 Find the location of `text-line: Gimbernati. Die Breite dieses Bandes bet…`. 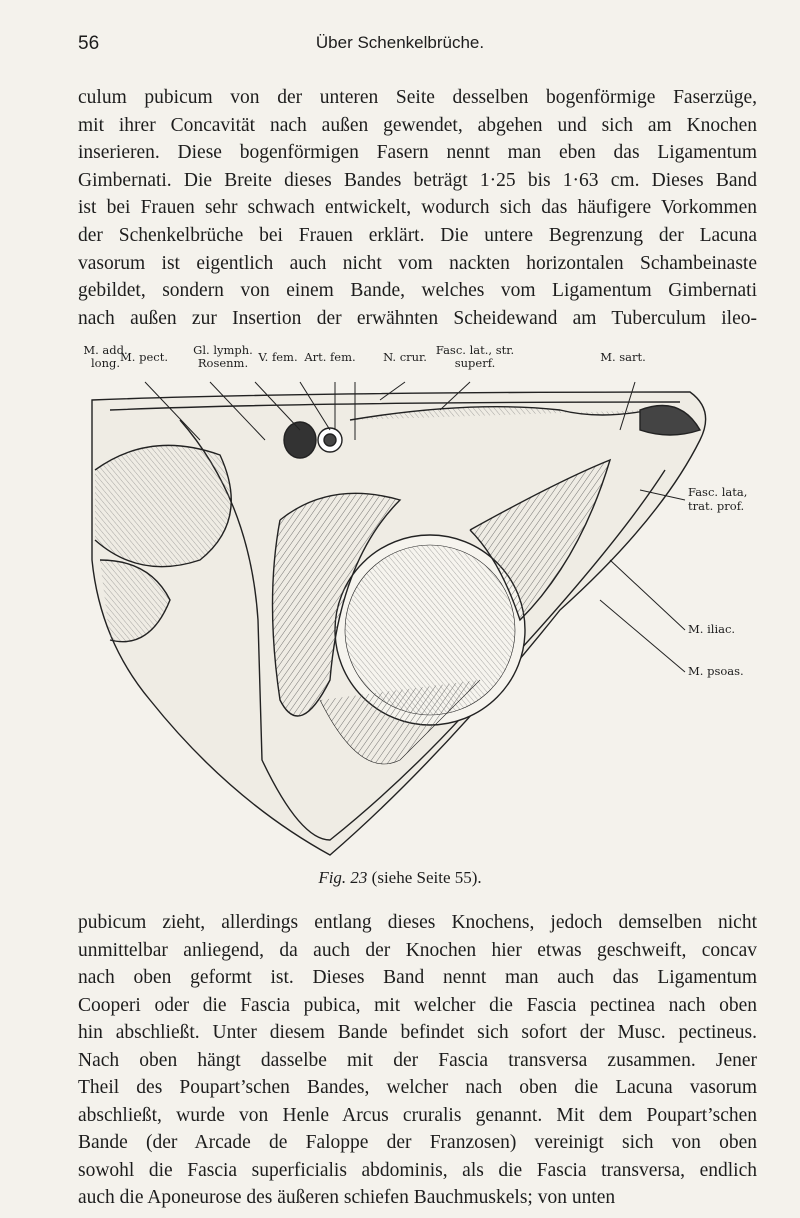

text-line: Gimbernati. Die Breite dieses Bandes bet… is located at coordinates (417, 180).